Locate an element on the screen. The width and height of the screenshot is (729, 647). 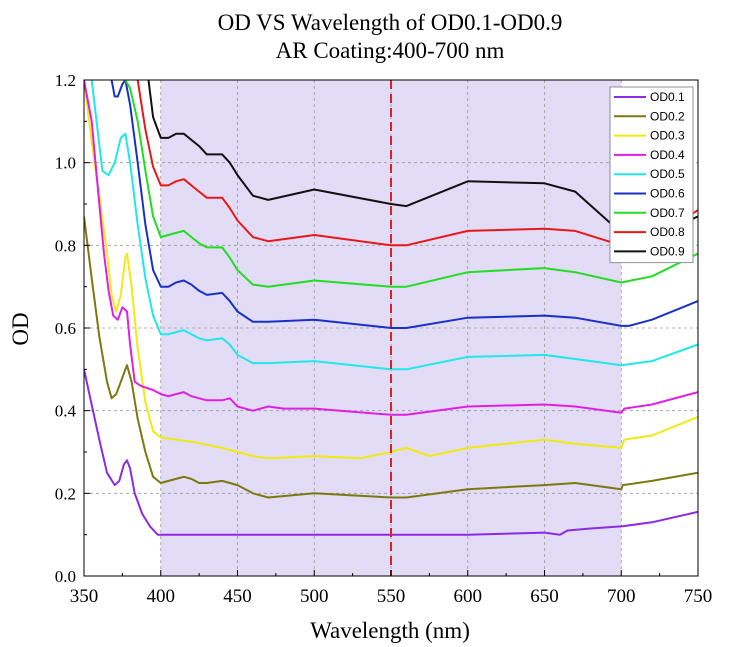
y-tick-label: 0.4 is located at coordinates (66, 411).